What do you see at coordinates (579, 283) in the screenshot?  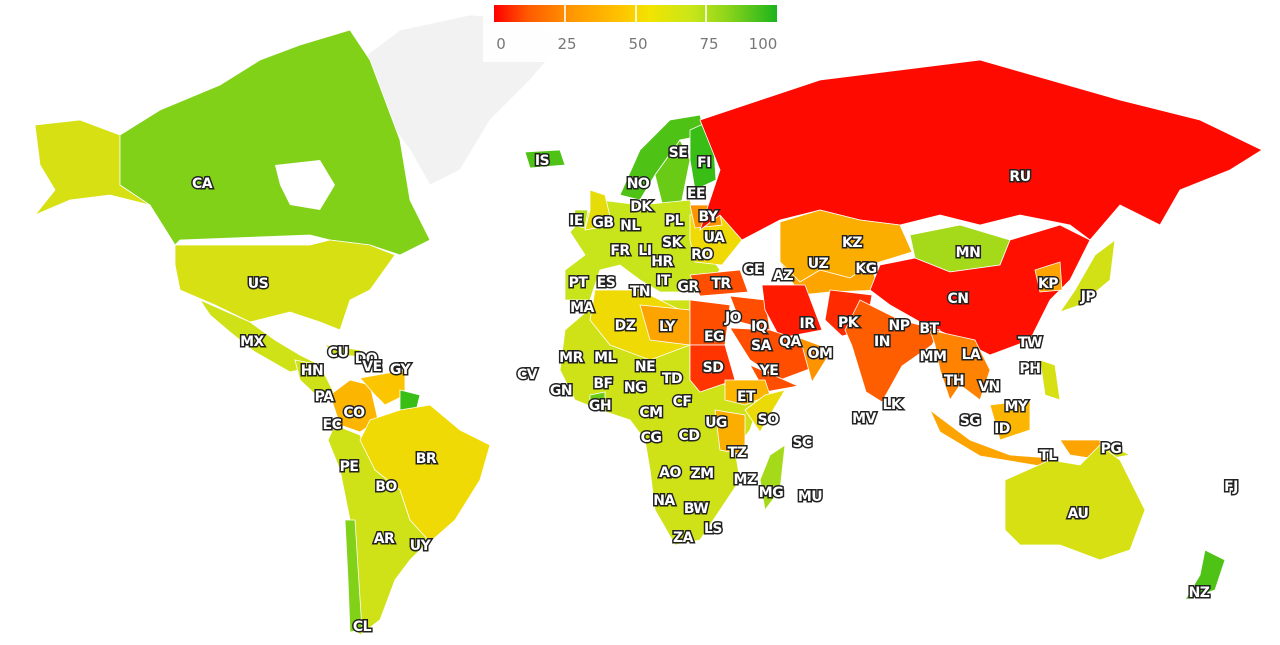 I see `country-label-pt: PT` at bounding box center [579, 283].